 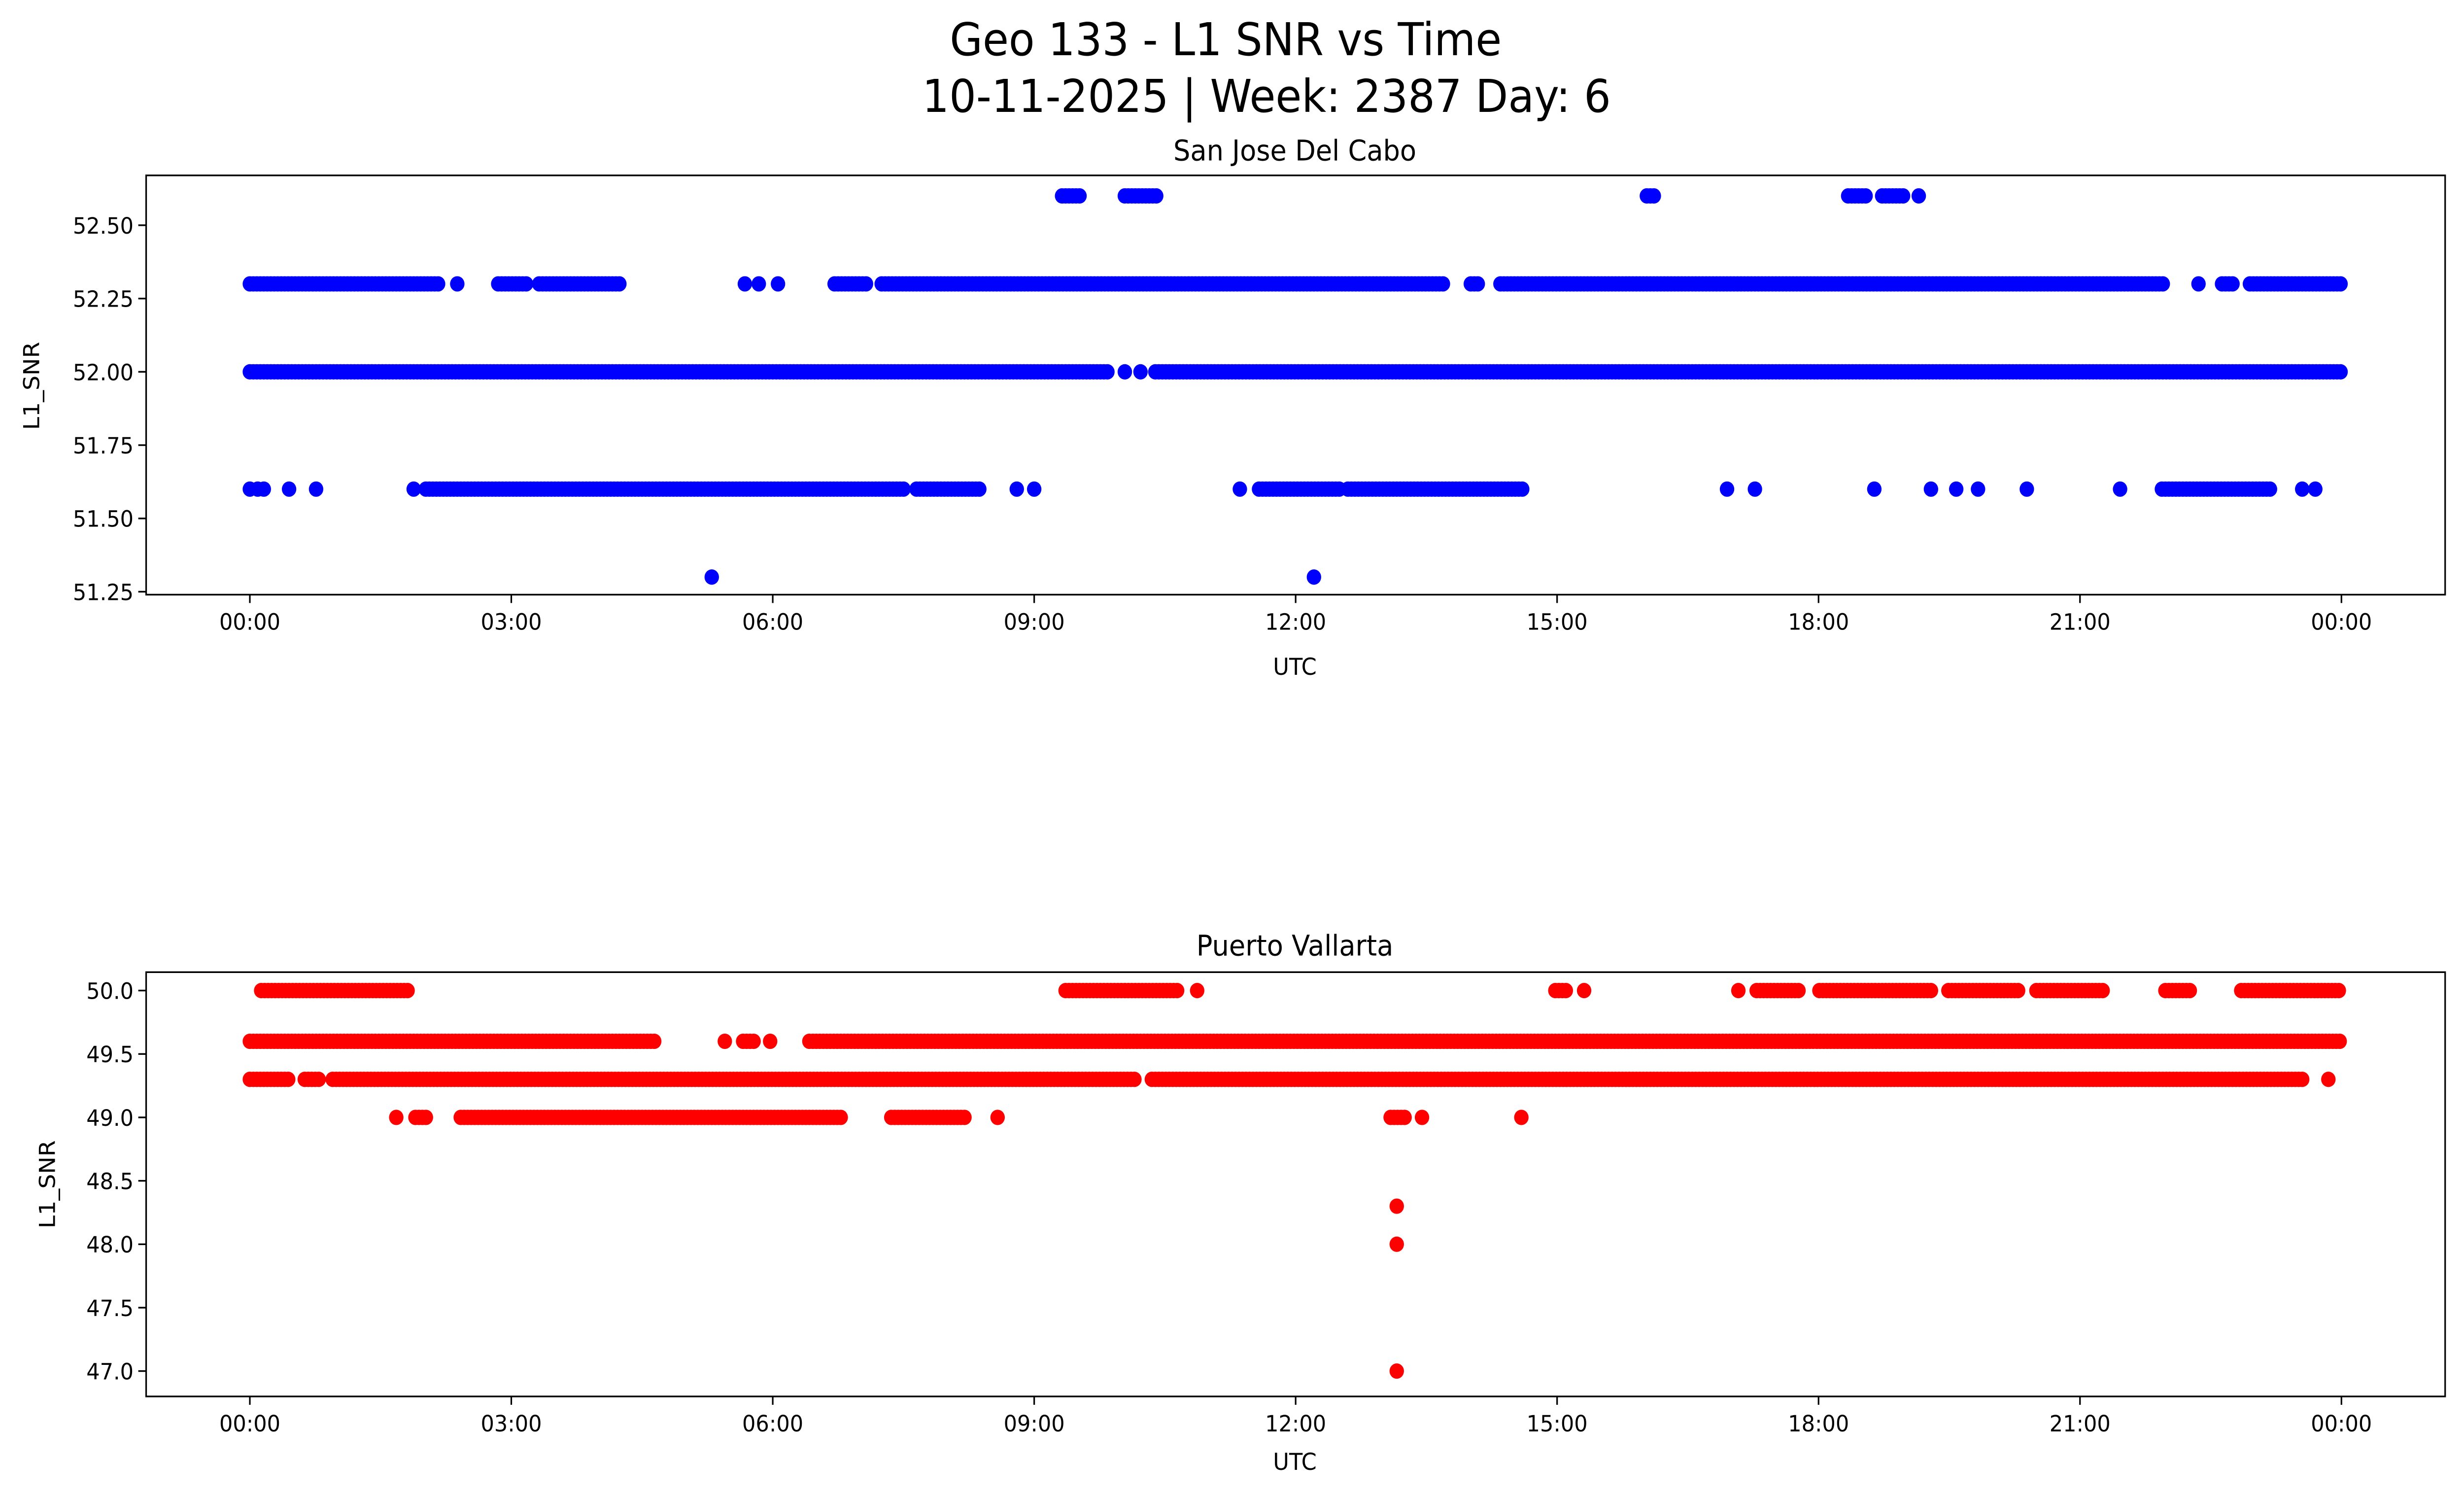 I want to click on y-tick-label: 47.5, so click(x=110, y=1309).